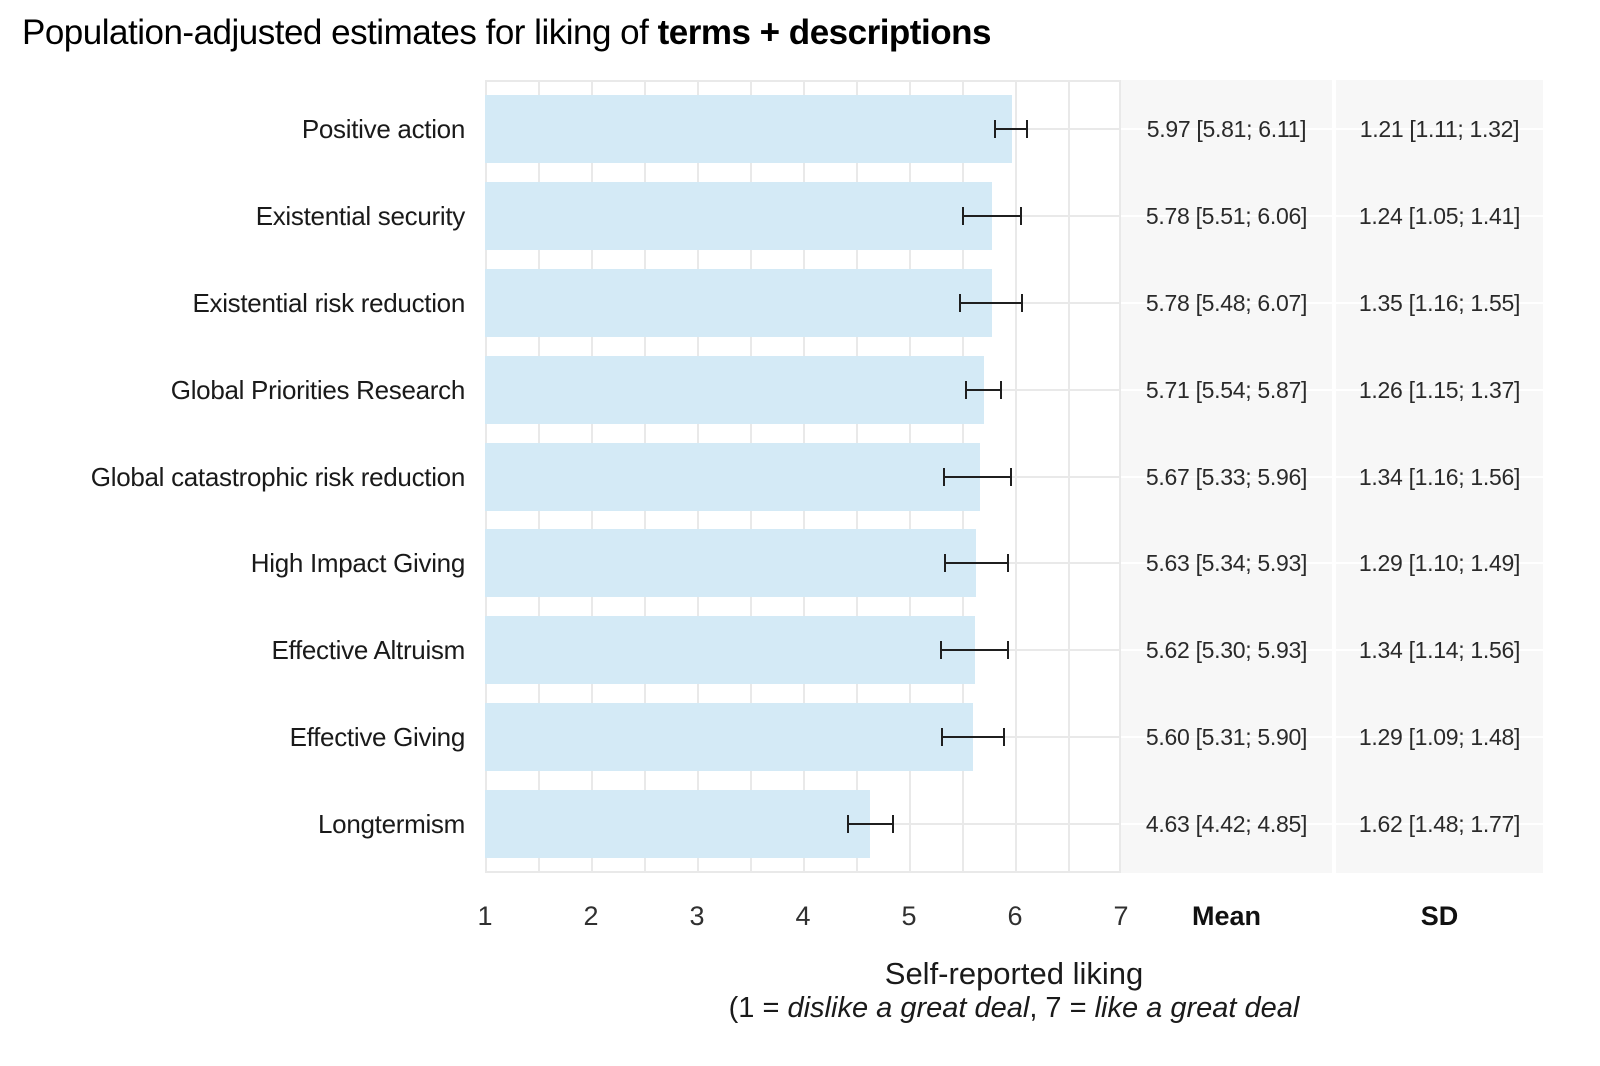 The width and height of the screenshot is (1600, 1066). I want to click on x-tick-label: 2, so click(591, 916).